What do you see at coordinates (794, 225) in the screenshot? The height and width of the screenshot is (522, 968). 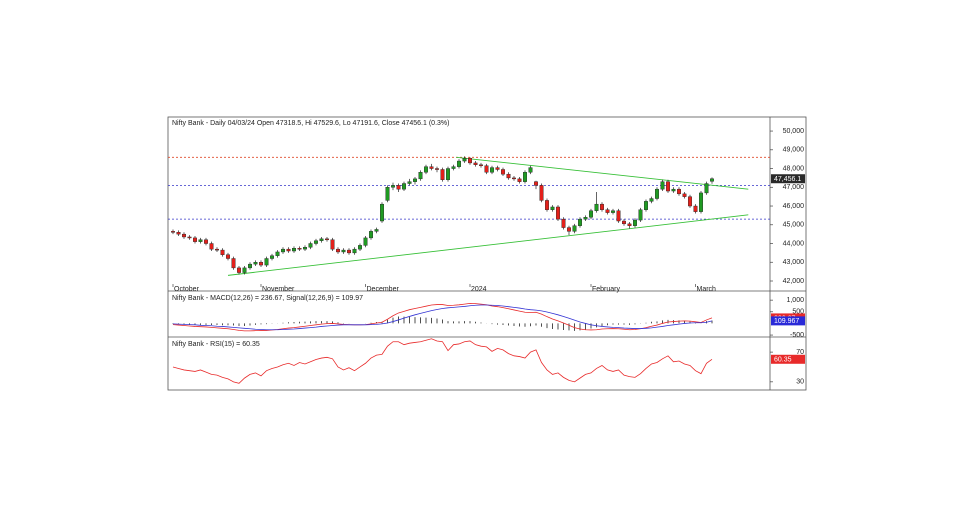 I see `y-tick-label: 45,000` at bounding box center [794, 225].